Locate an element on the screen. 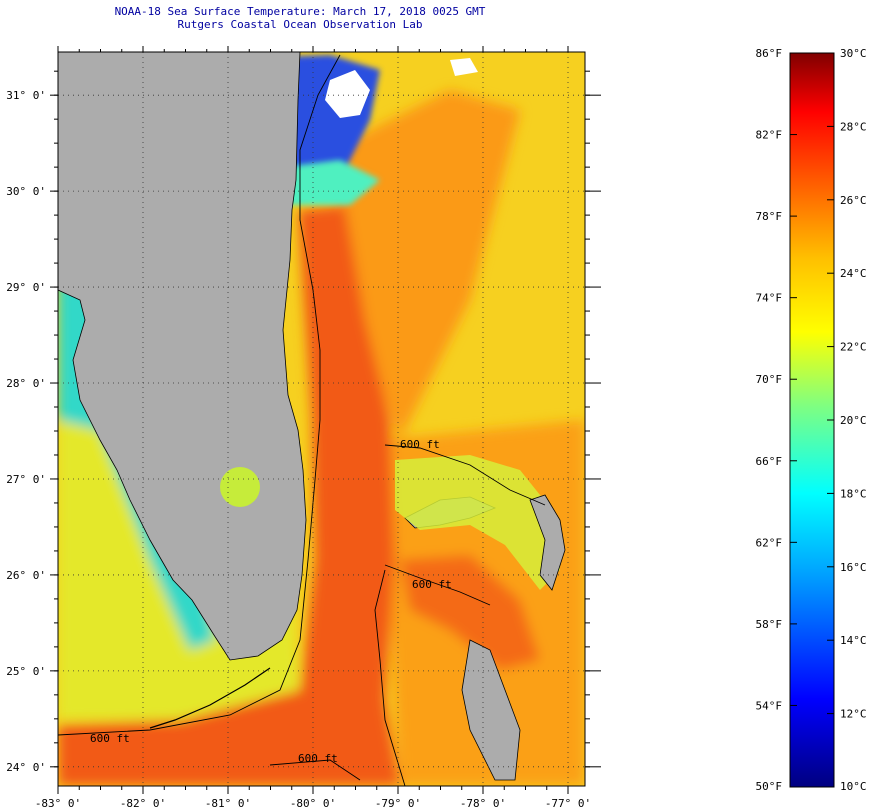 The width and height of the screenshot is (872, 809). fahrenheit-scale: 86°F 82°F 78°F 74°F 70°F 66°F 62°F 58°F 54°F 50°F is located at coordinates (776, 420).